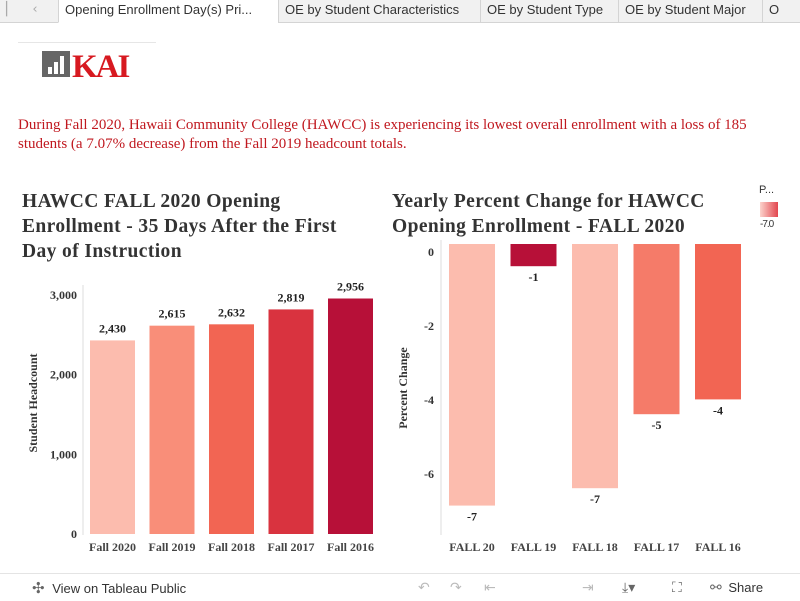 The image size is (800, 601). I want to click on tab-overflow: O, so click(774, 11).